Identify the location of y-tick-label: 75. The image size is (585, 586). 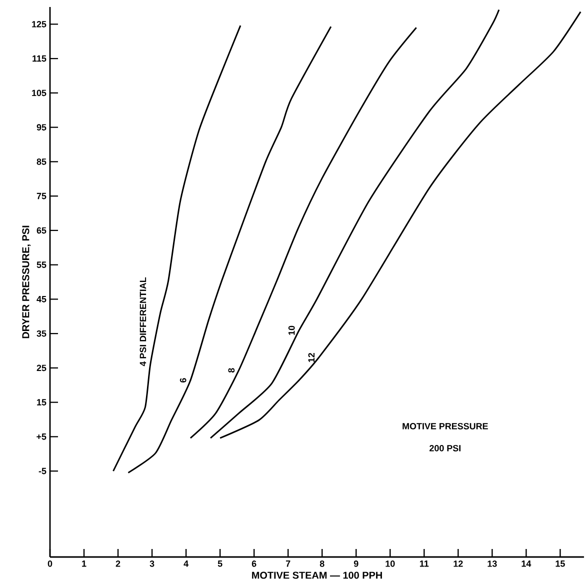
(41, 196).